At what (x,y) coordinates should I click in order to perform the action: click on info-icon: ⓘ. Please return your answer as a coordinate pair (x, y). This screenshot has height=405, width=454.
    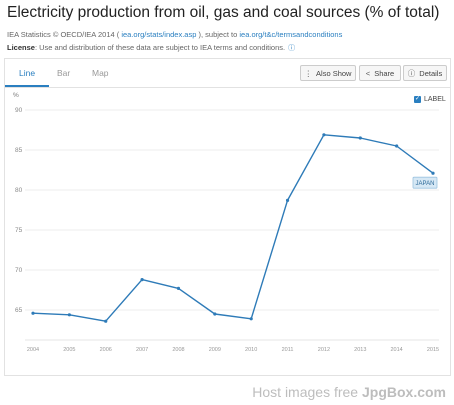
    Looking at the image, I should click on (292, 48).